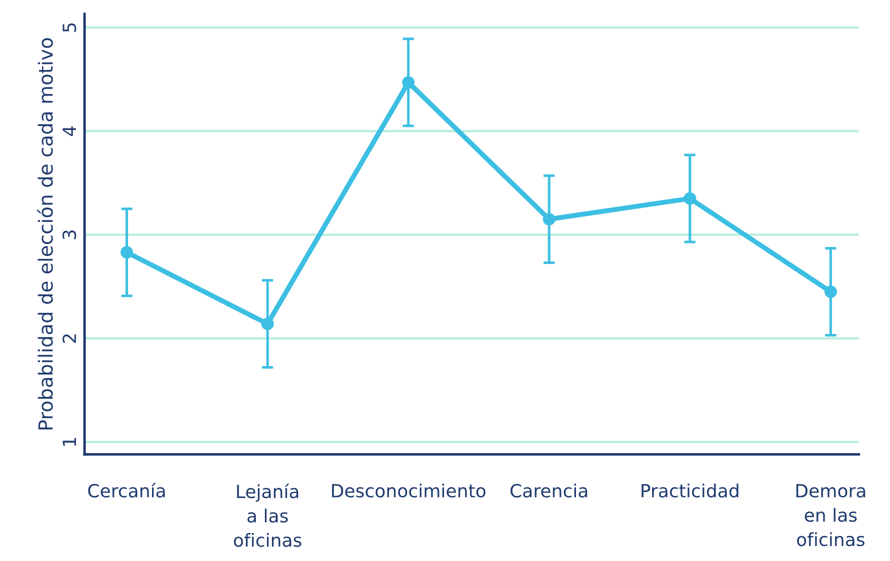 The width and height of the screenshot is (890, 561). Describe the element at coordinates (831, 515) in the screenshot. I see `x-tick-label: Demora en las oficinas` at that location.